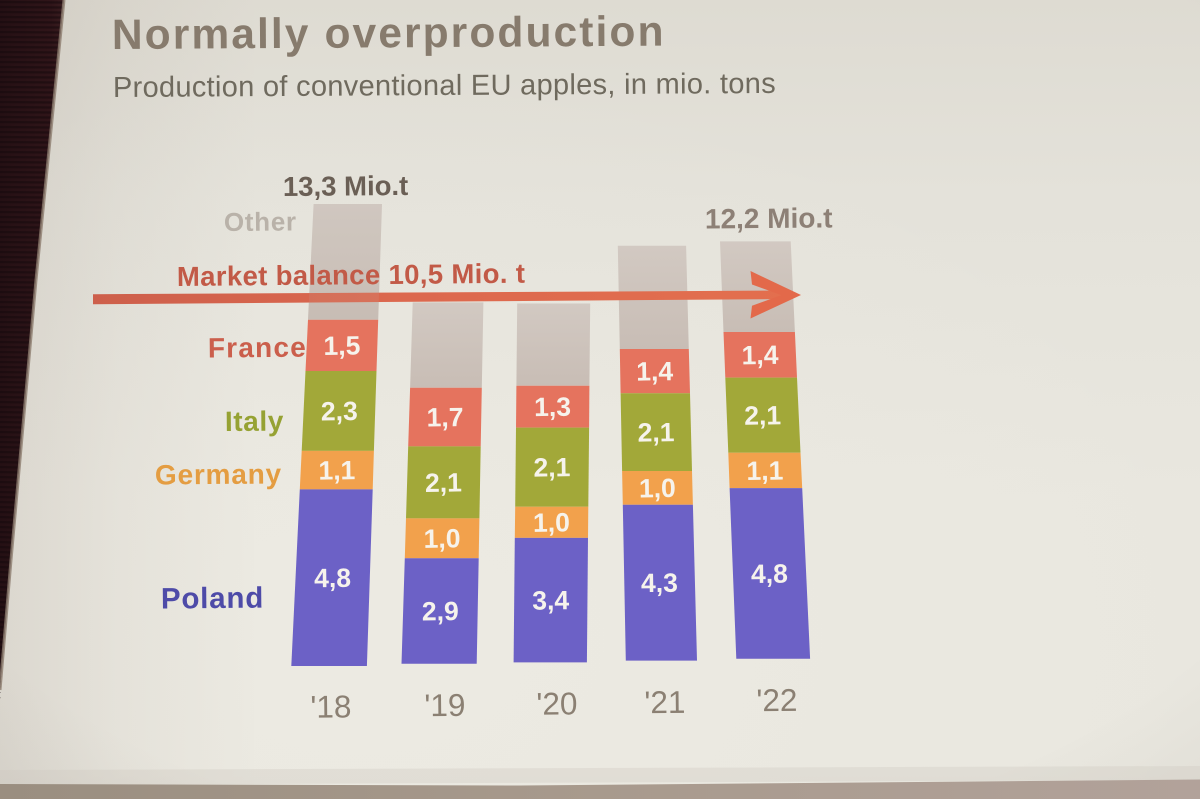 The height and width of the screenshot is (799, 1200). What do you see at coordinates (556, 703) in the screenshot?
I see `svg-text: '20` at bounding box center [556, 703].